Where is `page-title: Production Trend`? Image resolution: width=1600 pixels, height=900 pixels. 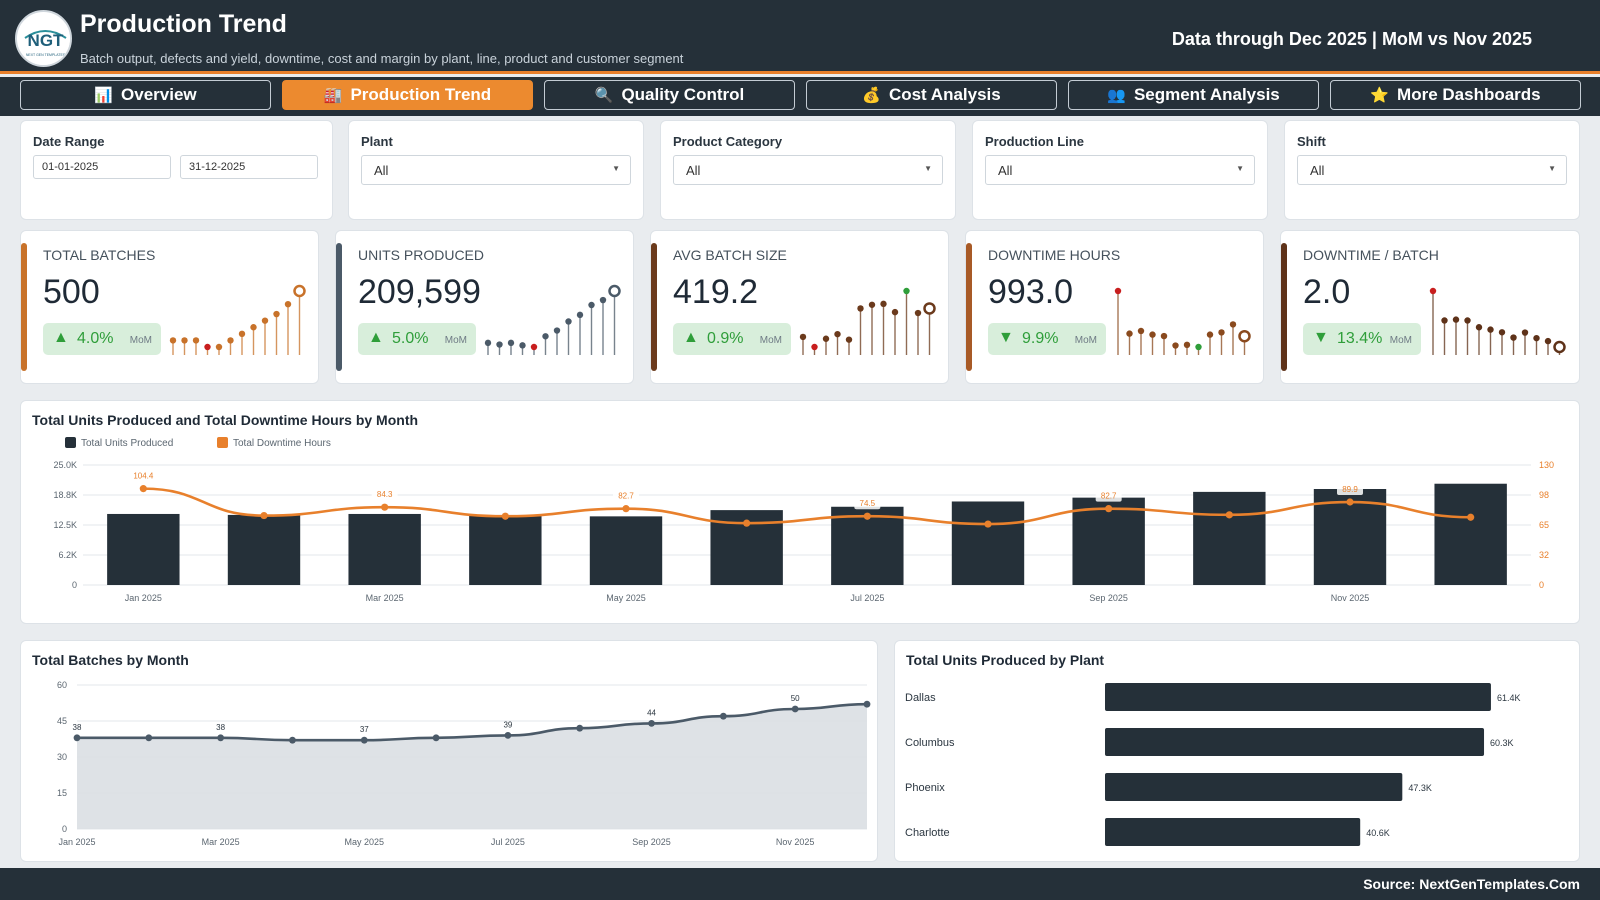 page-title: Production Trend is located at coordinates (183, 24).